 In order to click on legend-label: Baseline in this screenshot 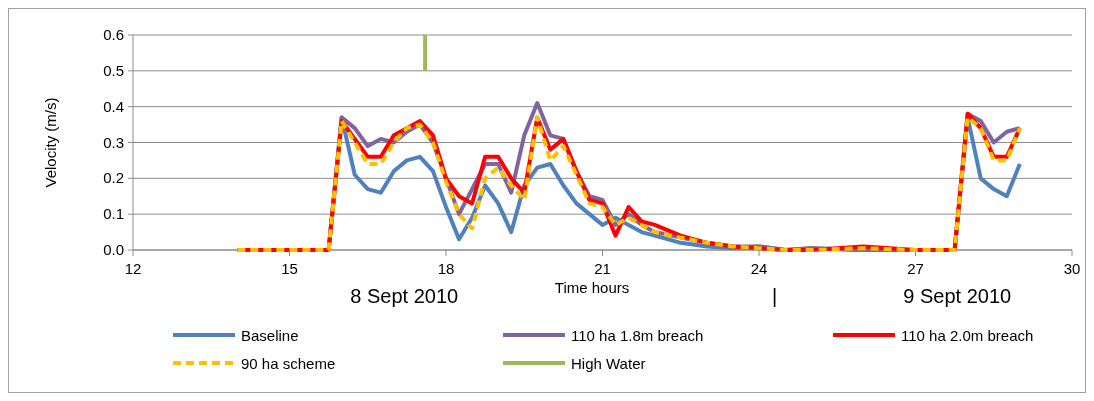, I will do `click(270, 335)`.